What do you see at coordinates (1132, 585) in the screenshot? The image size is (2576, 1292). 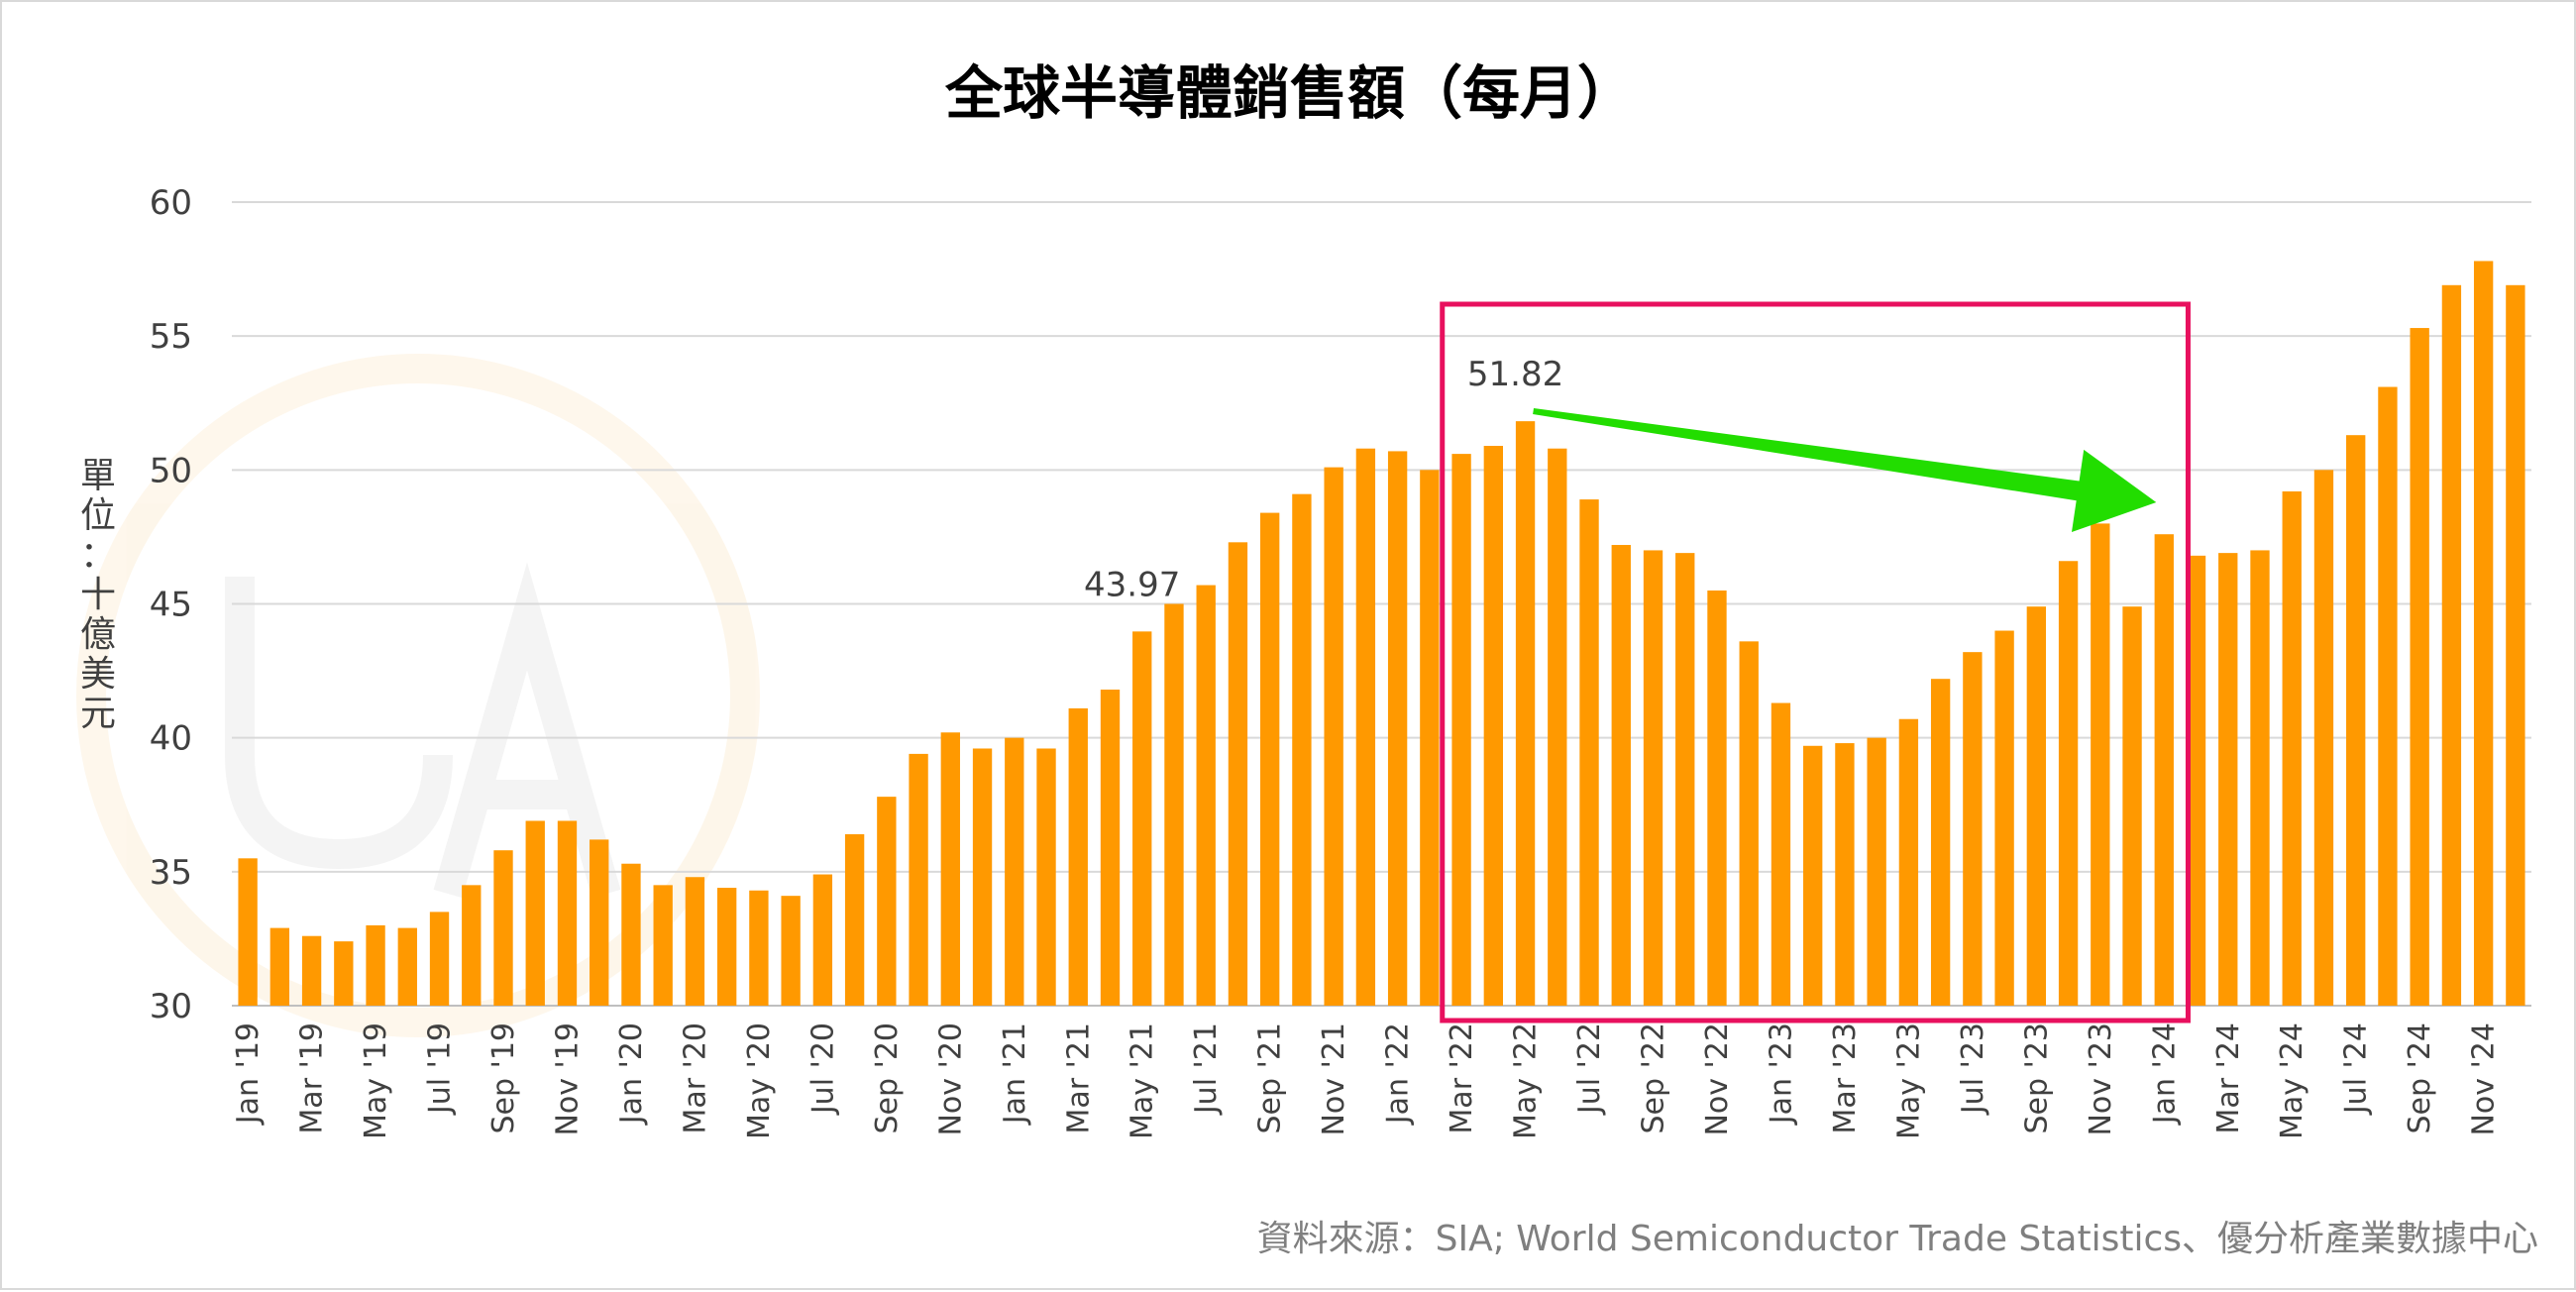 I see `data-label: 43.97` at bounding box center [1132, 585].